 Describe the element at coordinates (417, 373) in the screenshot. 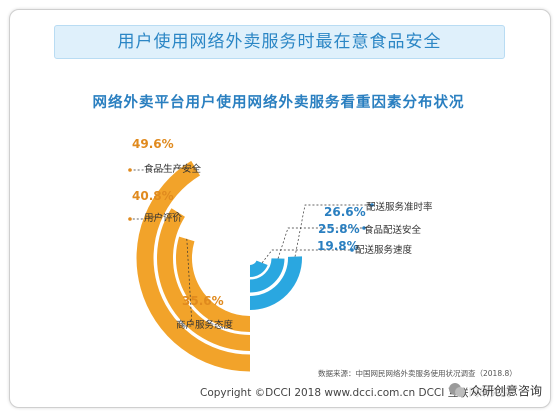

I see `data-source: 数据来源：中国网民网络外卖服务使用状况调查（2018.8）` at that location.